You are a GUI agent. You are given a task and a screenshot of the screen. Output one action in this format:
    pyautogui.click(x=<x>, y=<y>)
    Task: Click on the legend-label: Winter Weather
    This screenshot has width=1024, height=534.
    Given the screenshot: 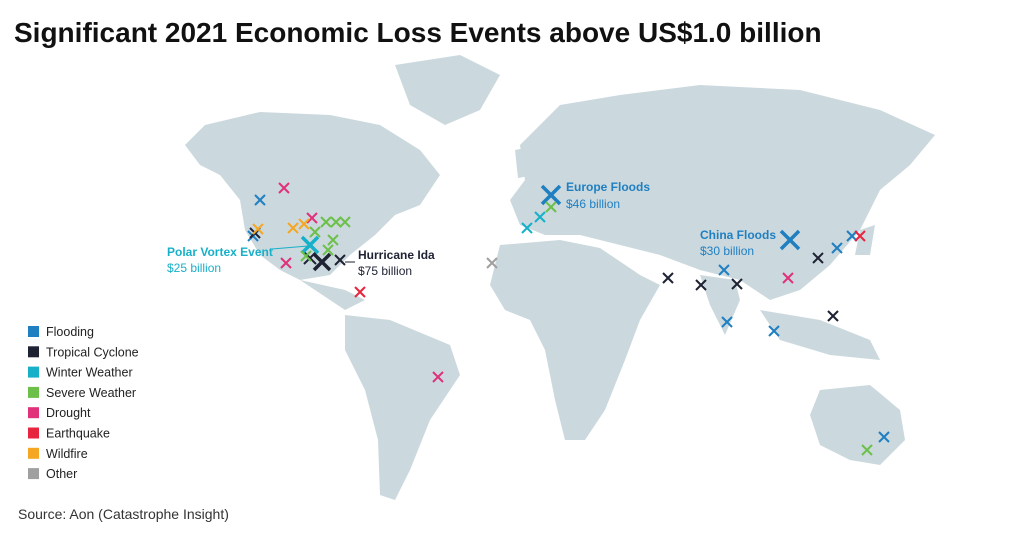 What is the action you would take?
    pyautogui.click(x=89, y=373)
    